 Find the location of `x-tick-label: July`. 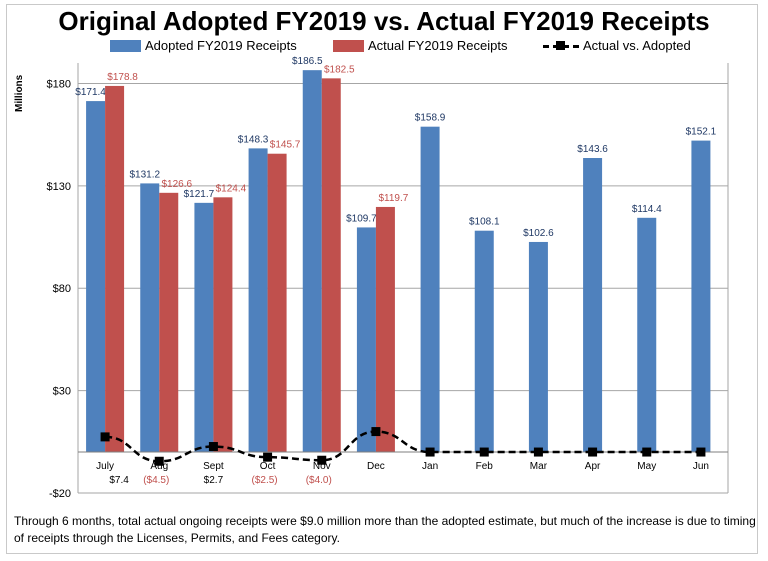

x-tick-label: July is located at coordinates (105, 466).